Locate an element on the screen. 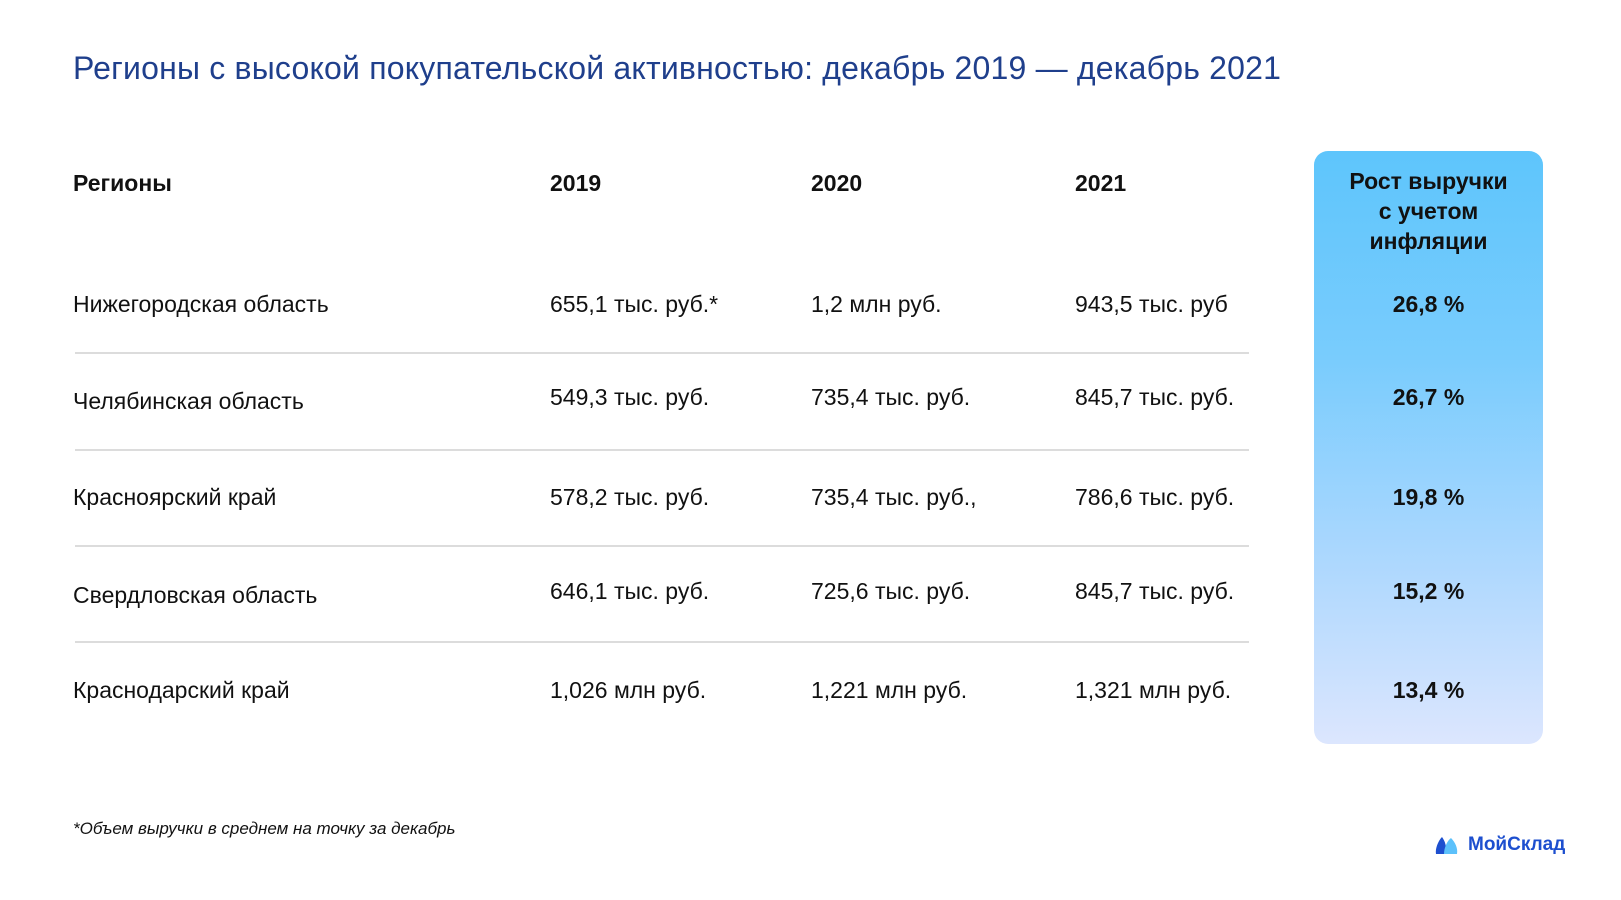 This screenshot has height=900, width=1621. value-2019-cell: 655,1 тыс. руб.* is located at coordinates (634, 304).